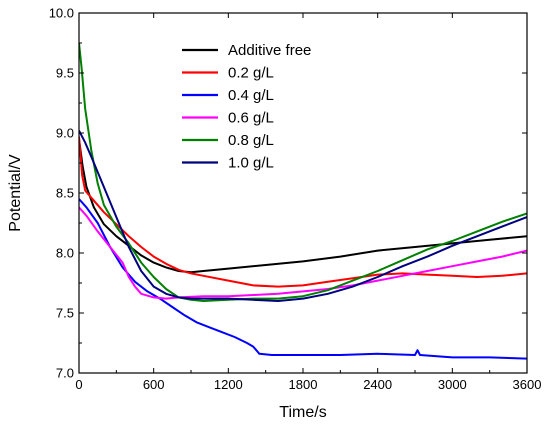 This screenshot has width=550, height=429. I want to click on y-tick-label: 10.0, so click(61, 13).